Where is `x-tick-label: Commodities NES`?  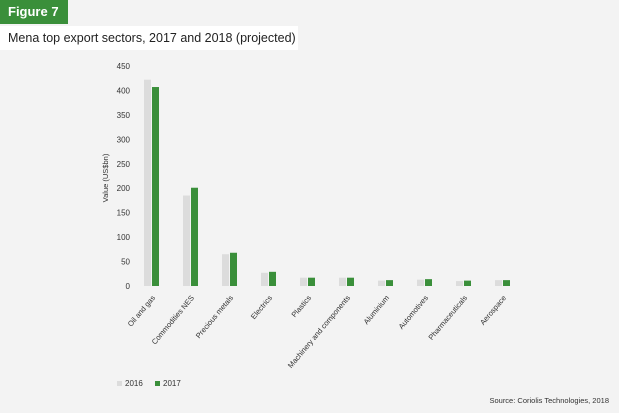
x-tick-label: Commodities NES is located at coordinates (173, 320).